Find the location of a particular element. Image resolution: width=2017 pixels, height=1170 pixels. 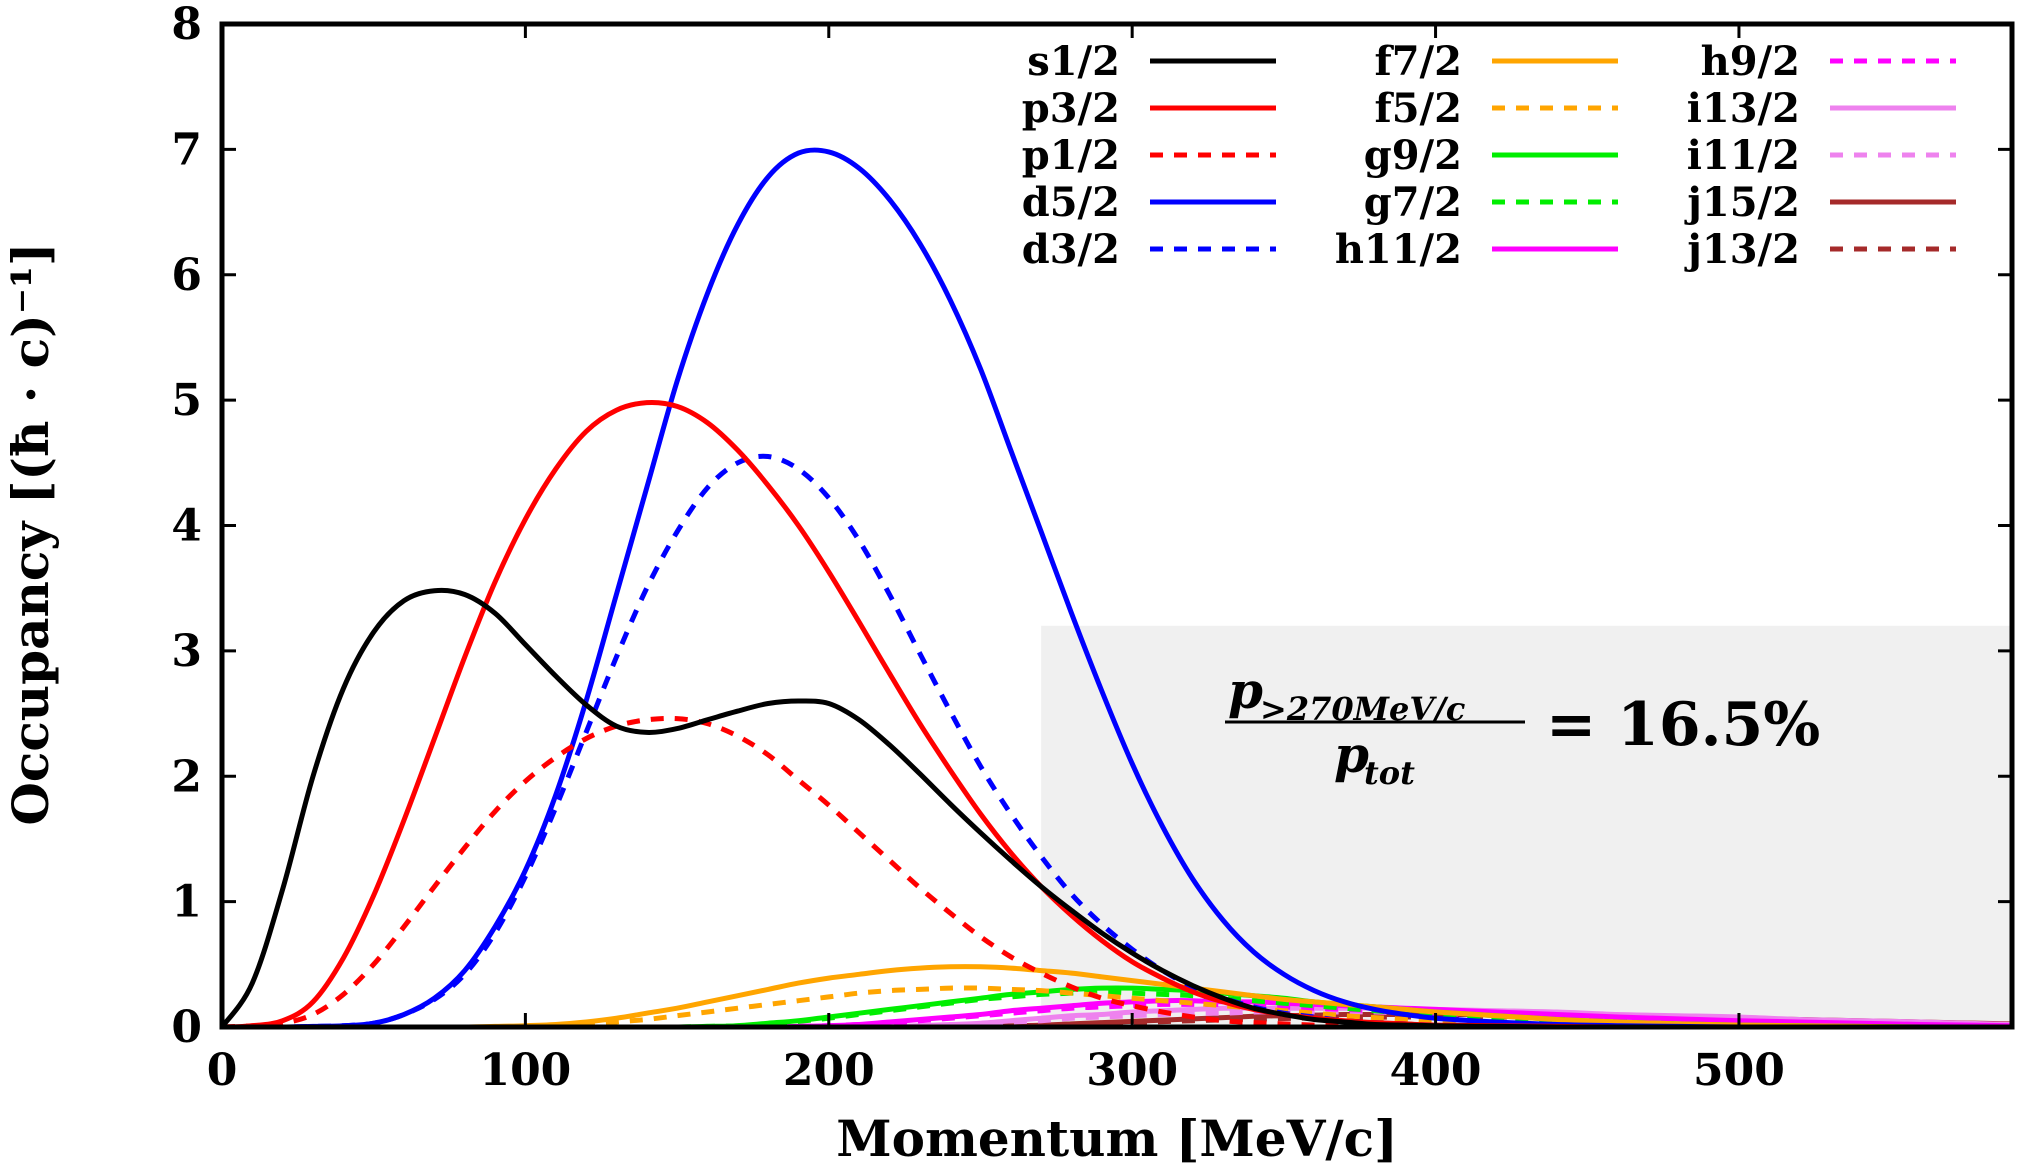

y-tick-label: 1 is located at coordinates (186, 902).